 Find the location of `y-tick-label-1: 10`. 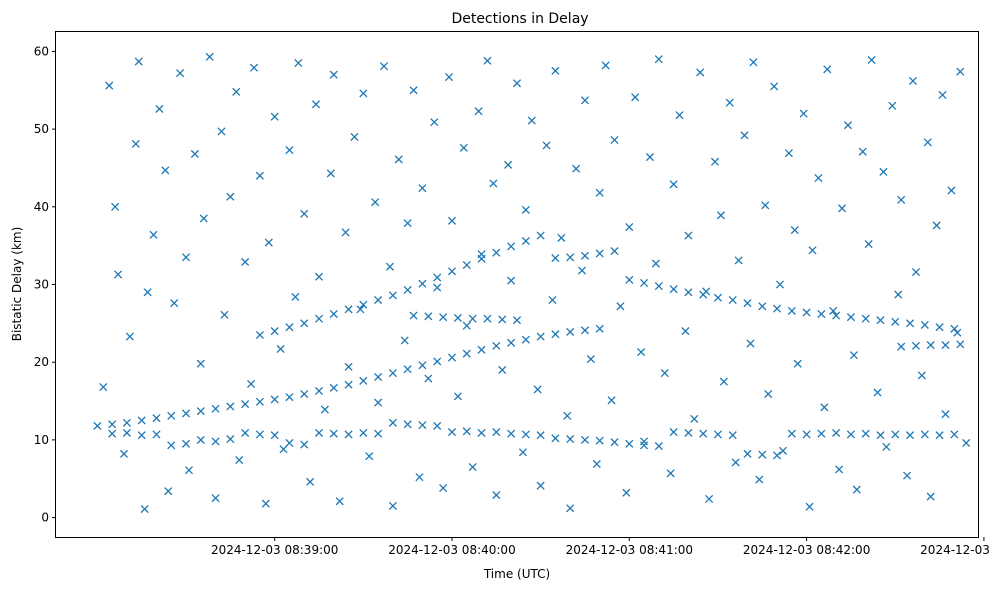

y-tick-label-1: 10 is located at coordinates (41, 440).